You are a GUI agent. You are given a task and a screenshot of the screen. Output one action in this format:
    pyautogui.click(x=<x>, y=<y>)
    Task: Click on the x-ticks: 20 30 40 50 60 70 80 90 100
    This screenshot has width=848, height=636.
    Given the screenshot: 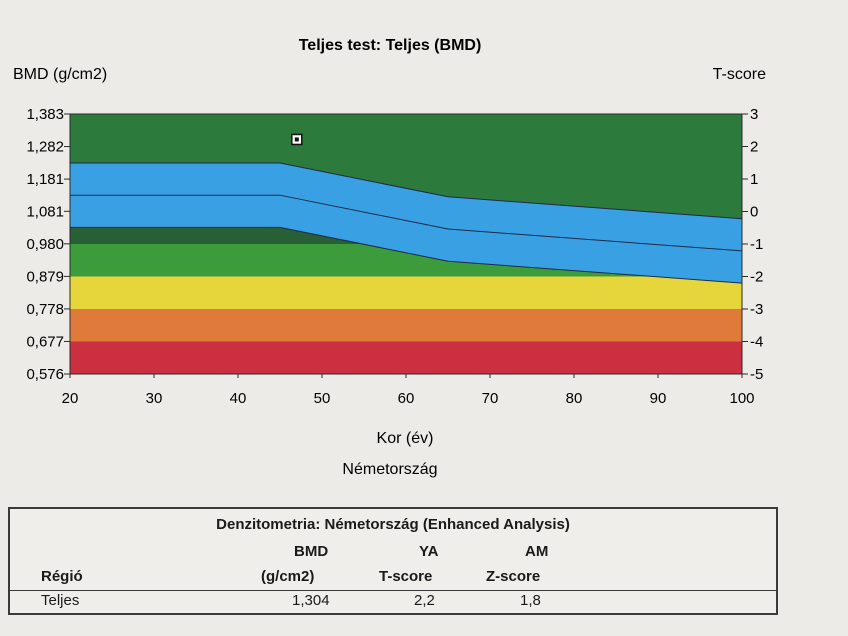 What is the action you would take?
    pyautogui.click(x=408, y=390)
    